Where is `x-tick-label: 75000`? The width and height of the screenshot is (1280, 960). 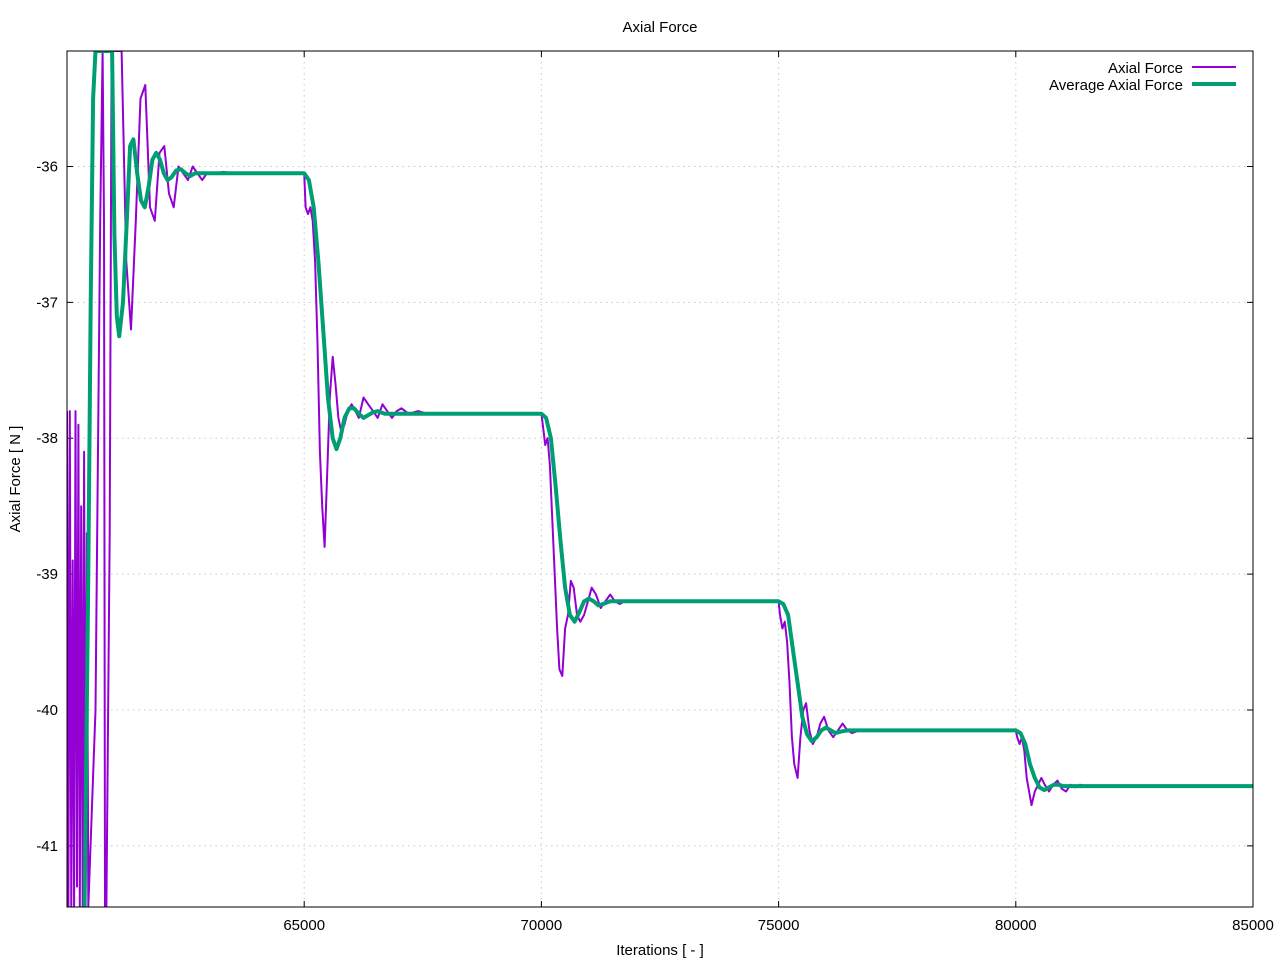 x-tick-label: 75000 is located at coordinates (779, 925).